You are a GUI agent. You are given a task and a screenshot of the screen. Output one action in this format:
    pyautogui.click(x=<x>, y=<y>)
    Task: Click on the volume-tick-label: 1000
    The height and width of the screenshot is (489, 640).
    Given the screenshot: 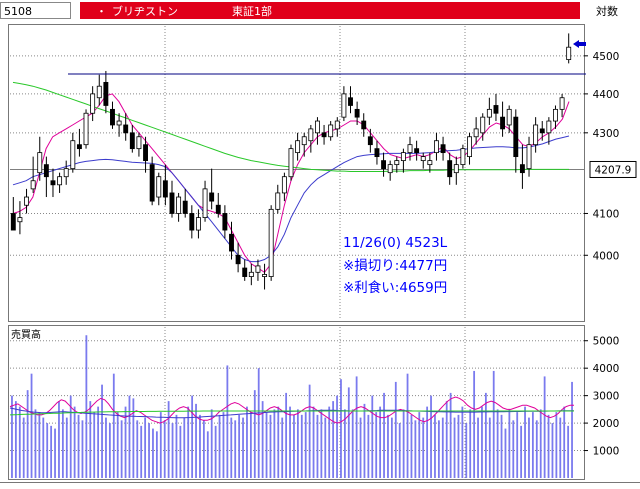 What is the action you would take?
    pyautogui.click(x=606, y=452)
    